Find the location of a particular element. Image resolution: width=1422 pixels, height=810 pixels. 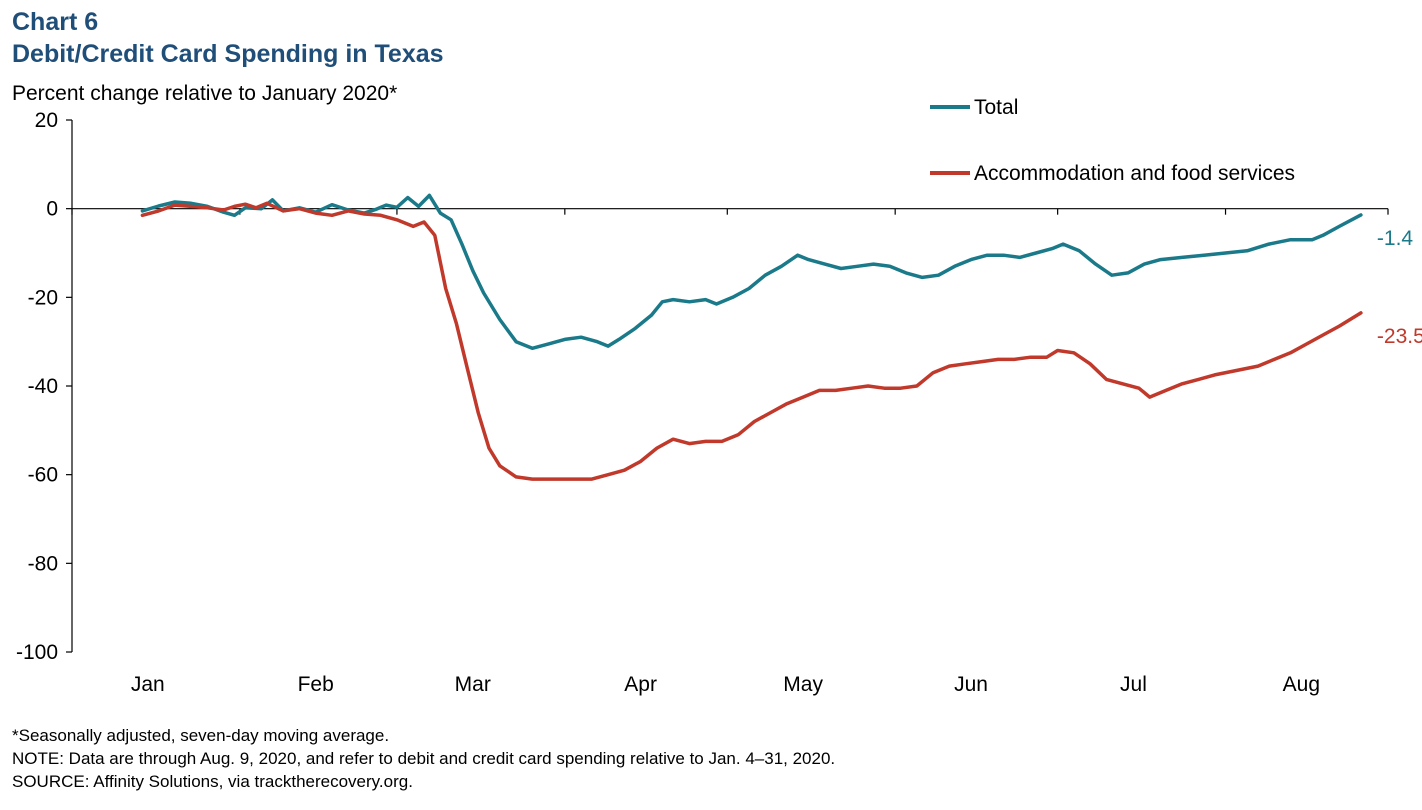

x-tick-label: Jun is located at coordinates (971, 684).